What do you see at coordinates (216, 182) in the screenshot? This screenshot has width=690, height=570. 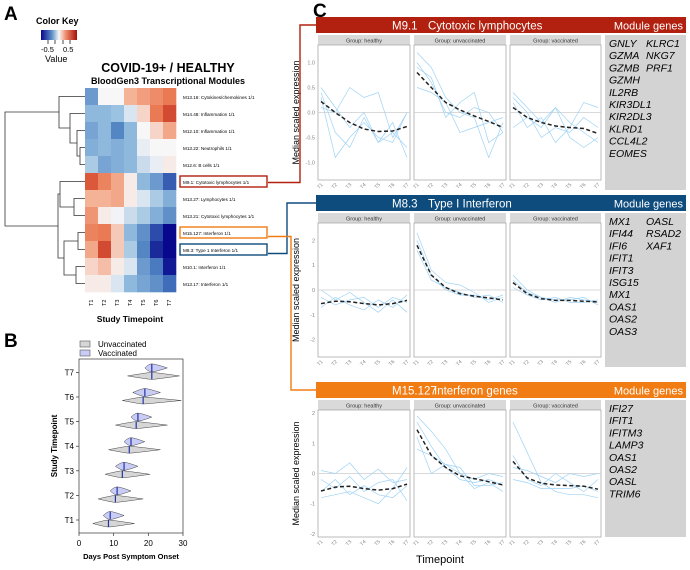 I see `heatmap-row-label: M9.1: Cytotoxic lymphocytes 1/1` at bounding box center [216, 182].